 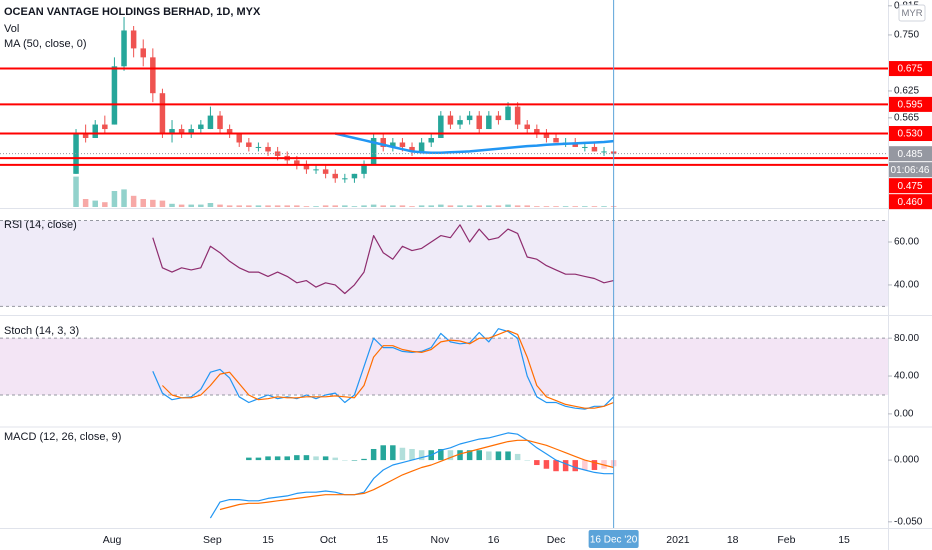 I want to click on price-label: 01:06:46, so click(x=910, y=170).